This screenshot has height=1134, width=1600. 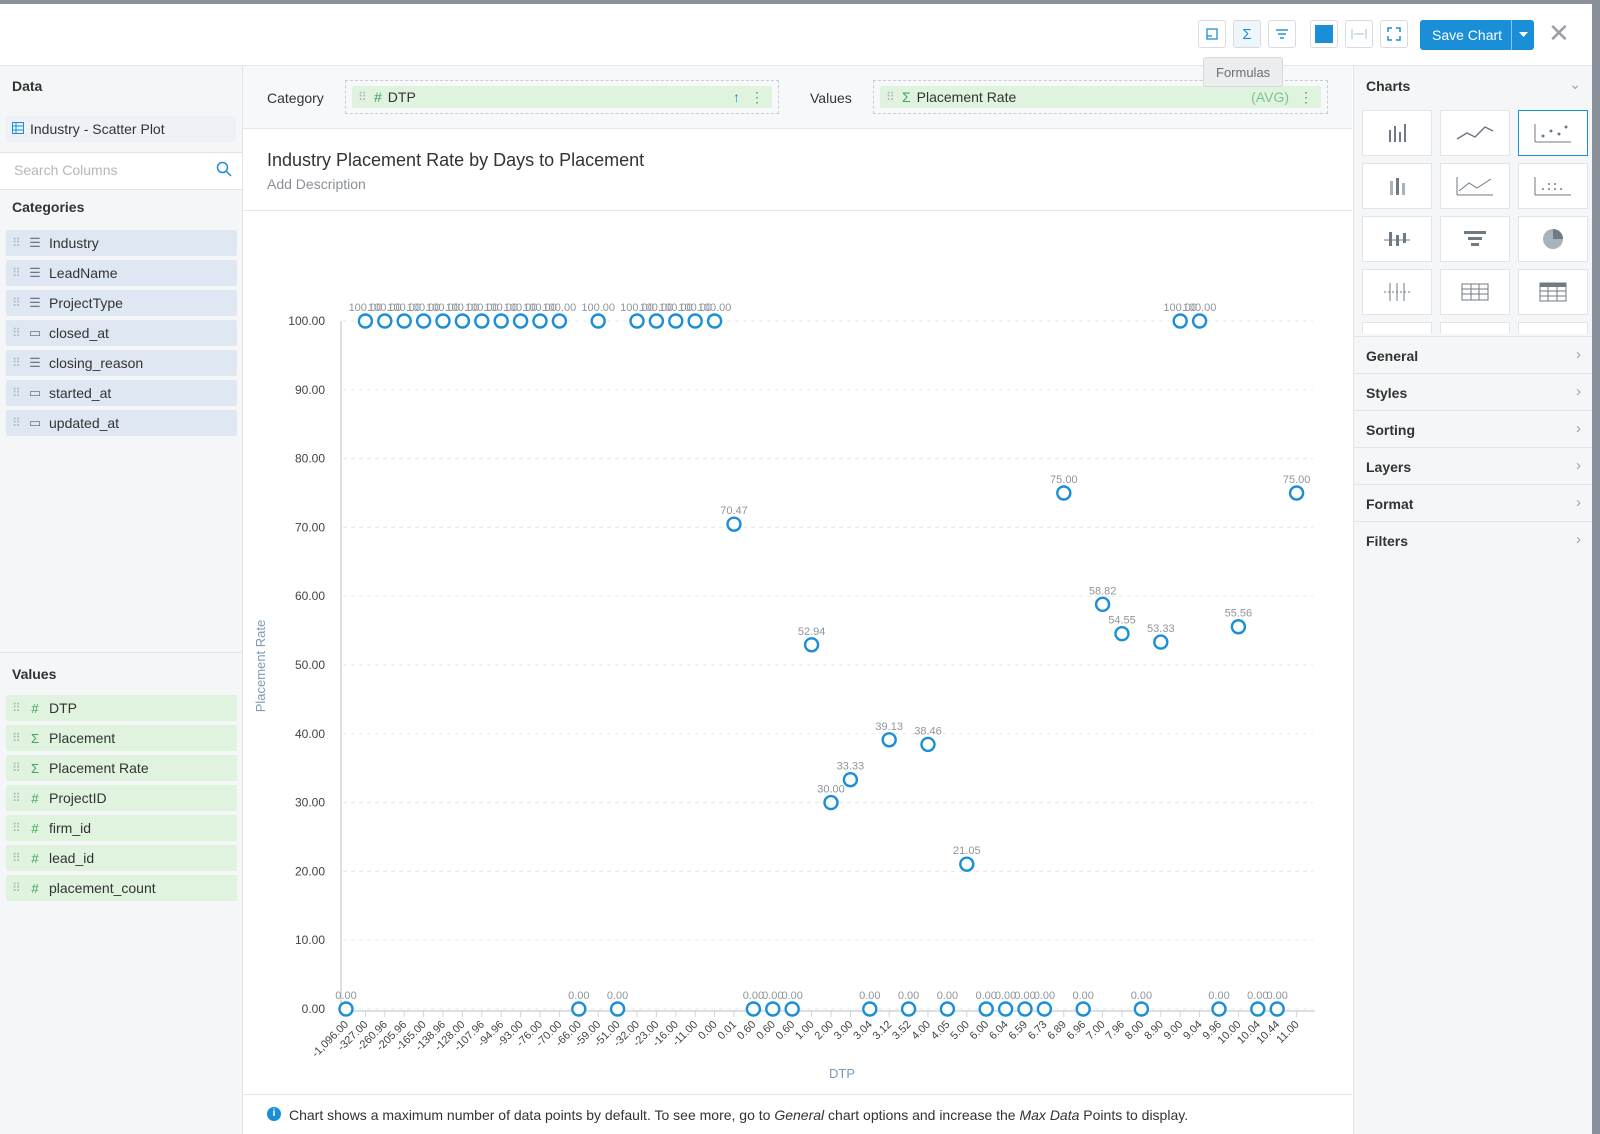 I want to click on error-bar-icon, so click(x=1397, y=292).